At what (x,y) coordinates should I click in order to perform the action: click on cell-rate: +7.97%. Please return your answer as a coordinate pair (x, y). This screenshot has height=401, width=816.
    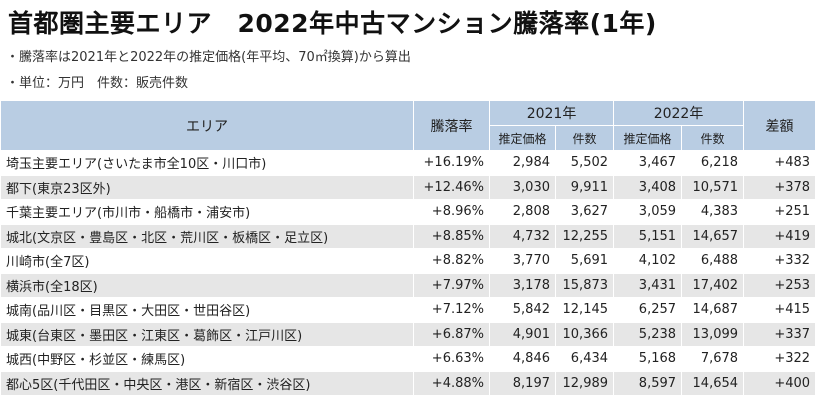
    Looking at the image, I should click on (451, 285).